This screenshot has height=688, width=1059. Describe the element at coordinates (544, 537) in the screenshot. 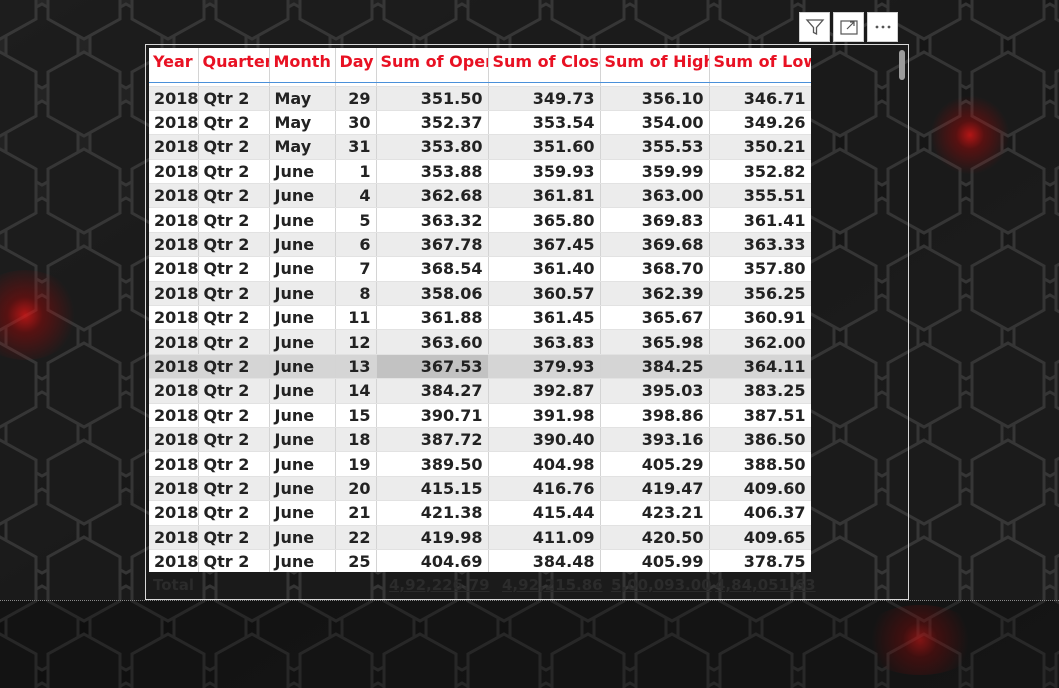

I see `cell-close: 411.09` at that location.